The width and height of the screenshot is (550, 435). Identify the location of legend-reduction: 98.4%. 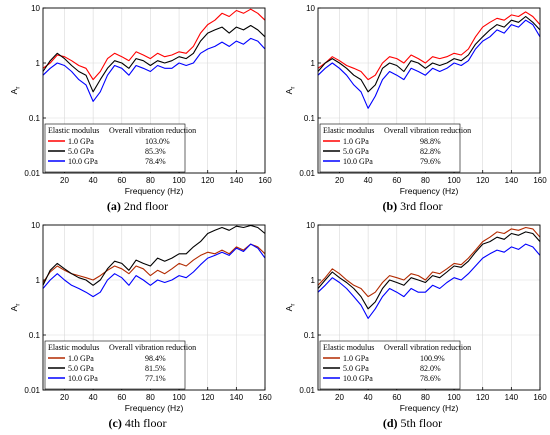
(155, 358).